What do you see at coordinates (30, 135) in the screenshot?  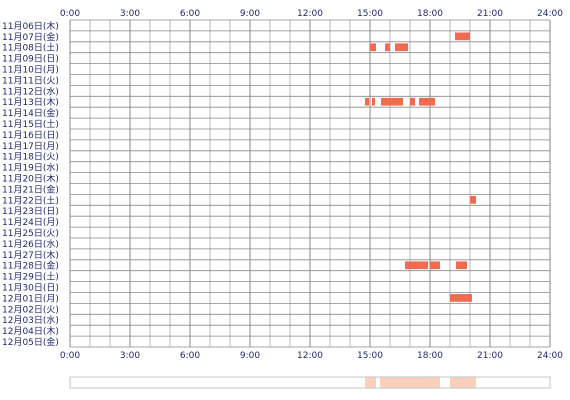 I see `row-label: 11月16日(日)` at bounding box center [30, 135].